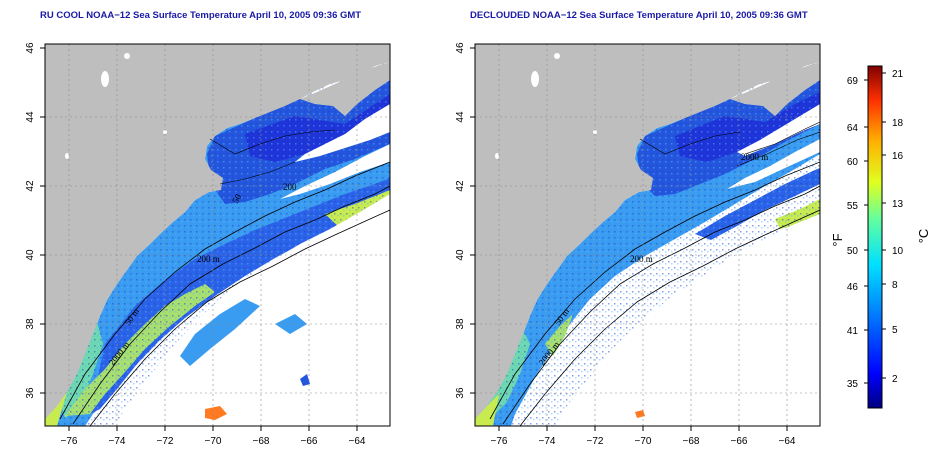  Describe the element at coordinates (853, 81) in the screenshot. I see `colorbar-f-tick: 69` at that location.